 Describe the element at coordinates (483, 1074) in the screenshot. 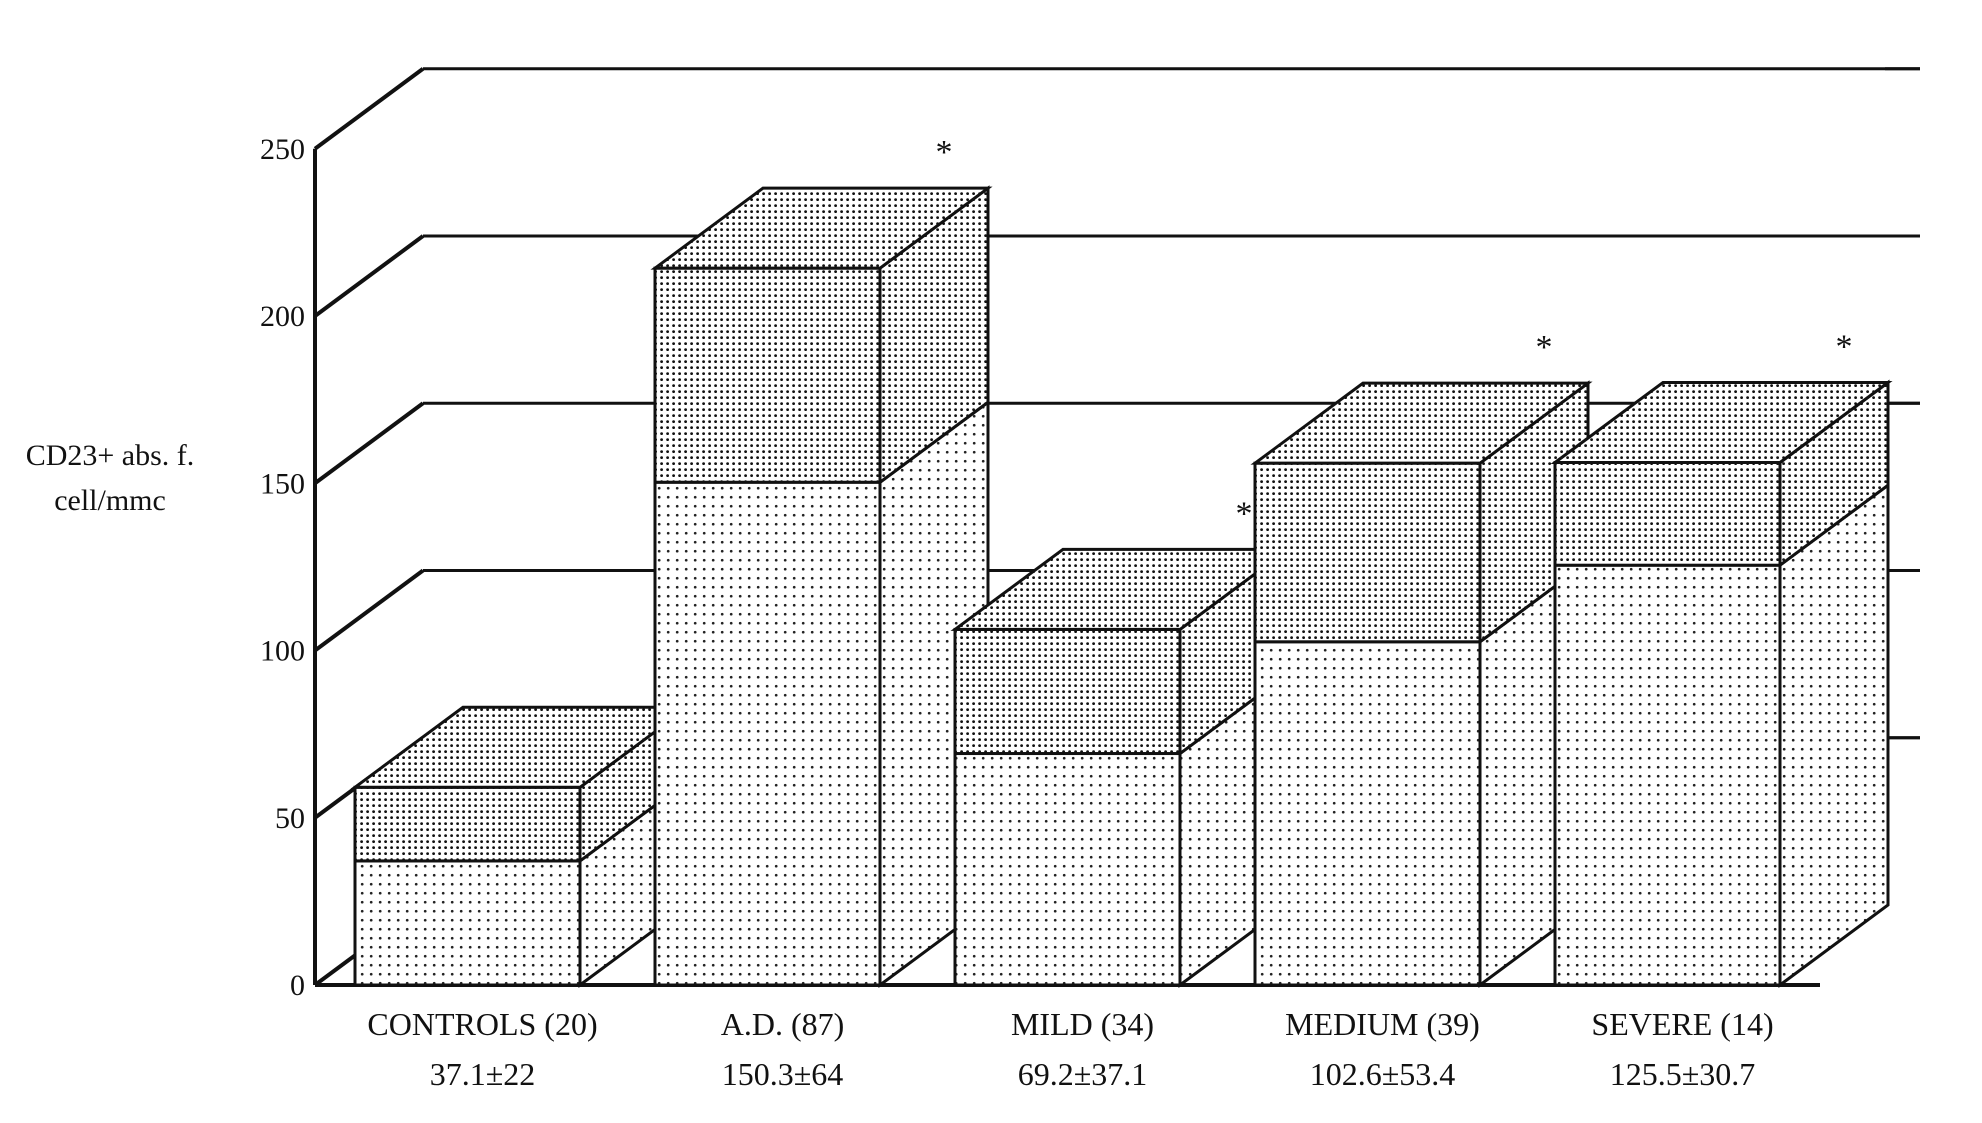

I see `bar-annotation: 37.1±22` at that location.